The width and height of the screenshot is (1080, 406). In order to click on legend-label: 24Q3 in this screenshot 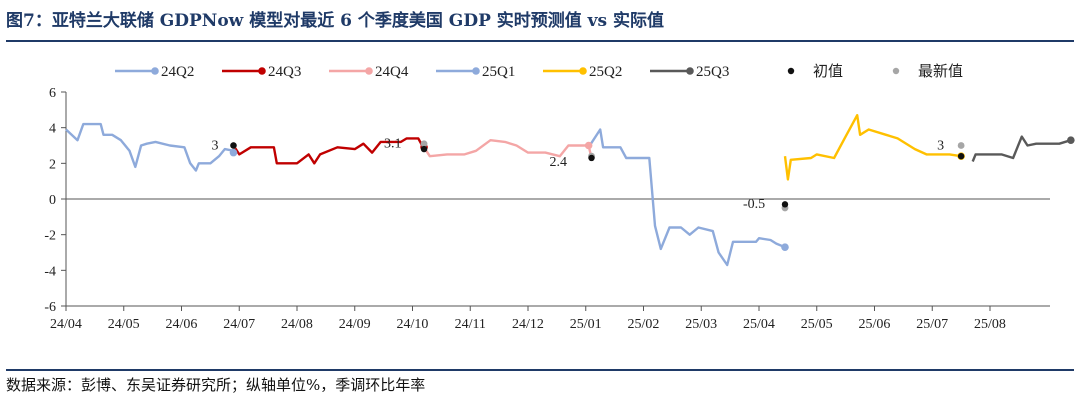, I will do `click(284, 72)`.